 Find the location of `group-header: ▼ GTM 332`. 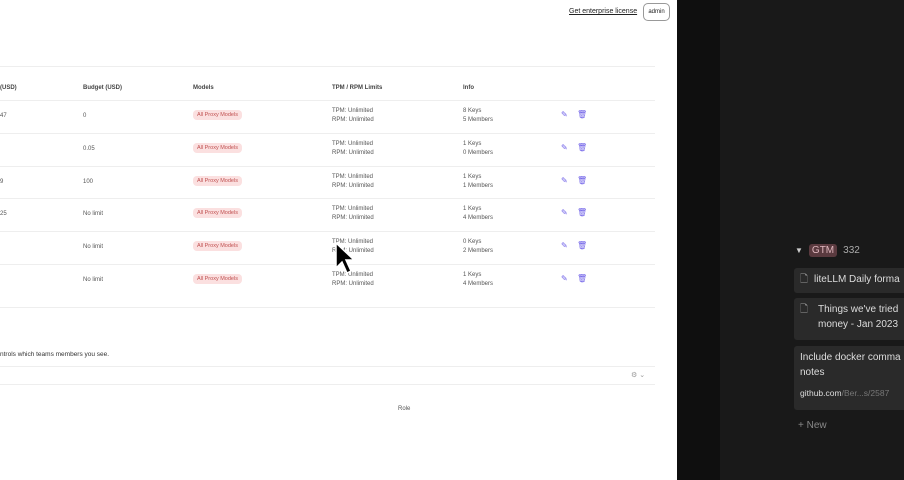

group-header: ▼ GTM 332 is located at coordinates (827, 250).